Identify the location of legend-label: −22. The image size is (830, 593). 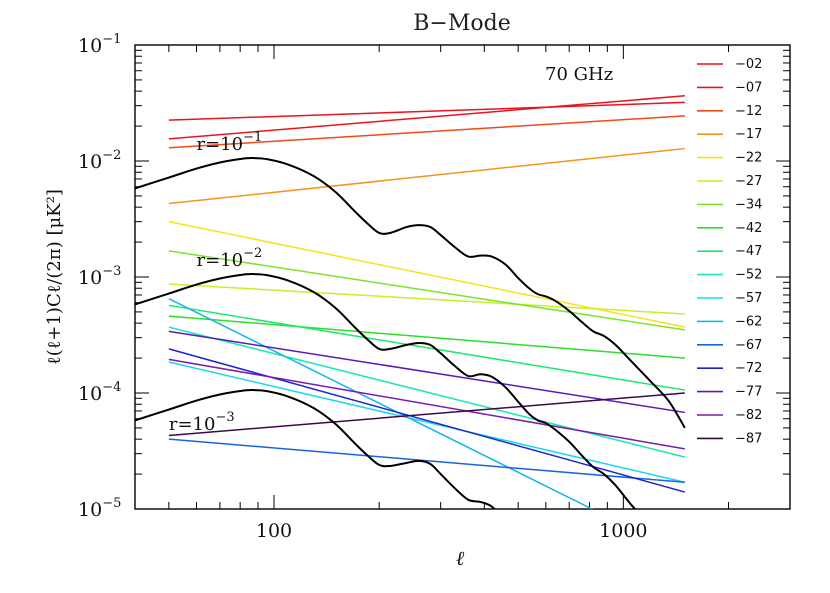
(748, 158).